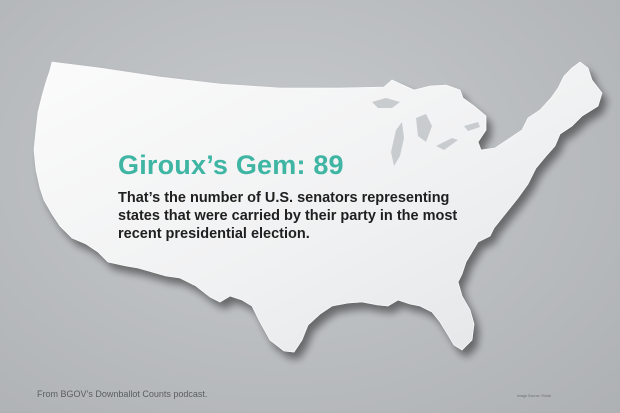 Image resolution: width=620 pixels, height=413 pixels. What do you see at coordinates (447, 144) in the screenshot?
I see `lake-erie-shape` at bounding box center [447, 144].